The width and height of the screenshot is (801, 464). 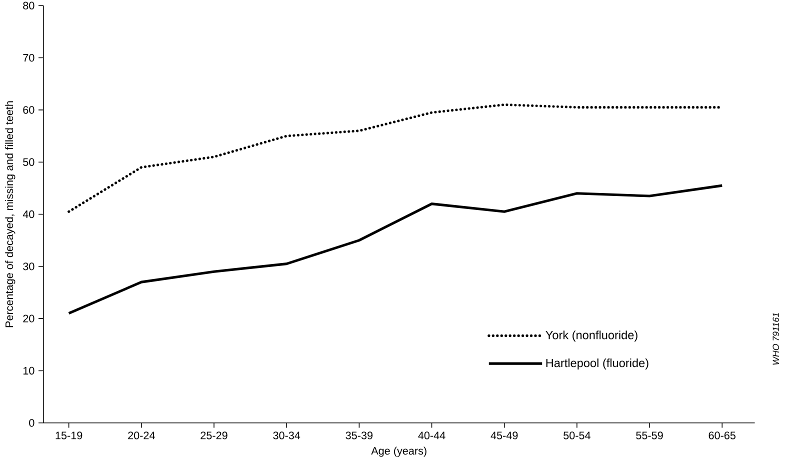 I want to click on y-tick-label: 80, so click(x=28, y=6).